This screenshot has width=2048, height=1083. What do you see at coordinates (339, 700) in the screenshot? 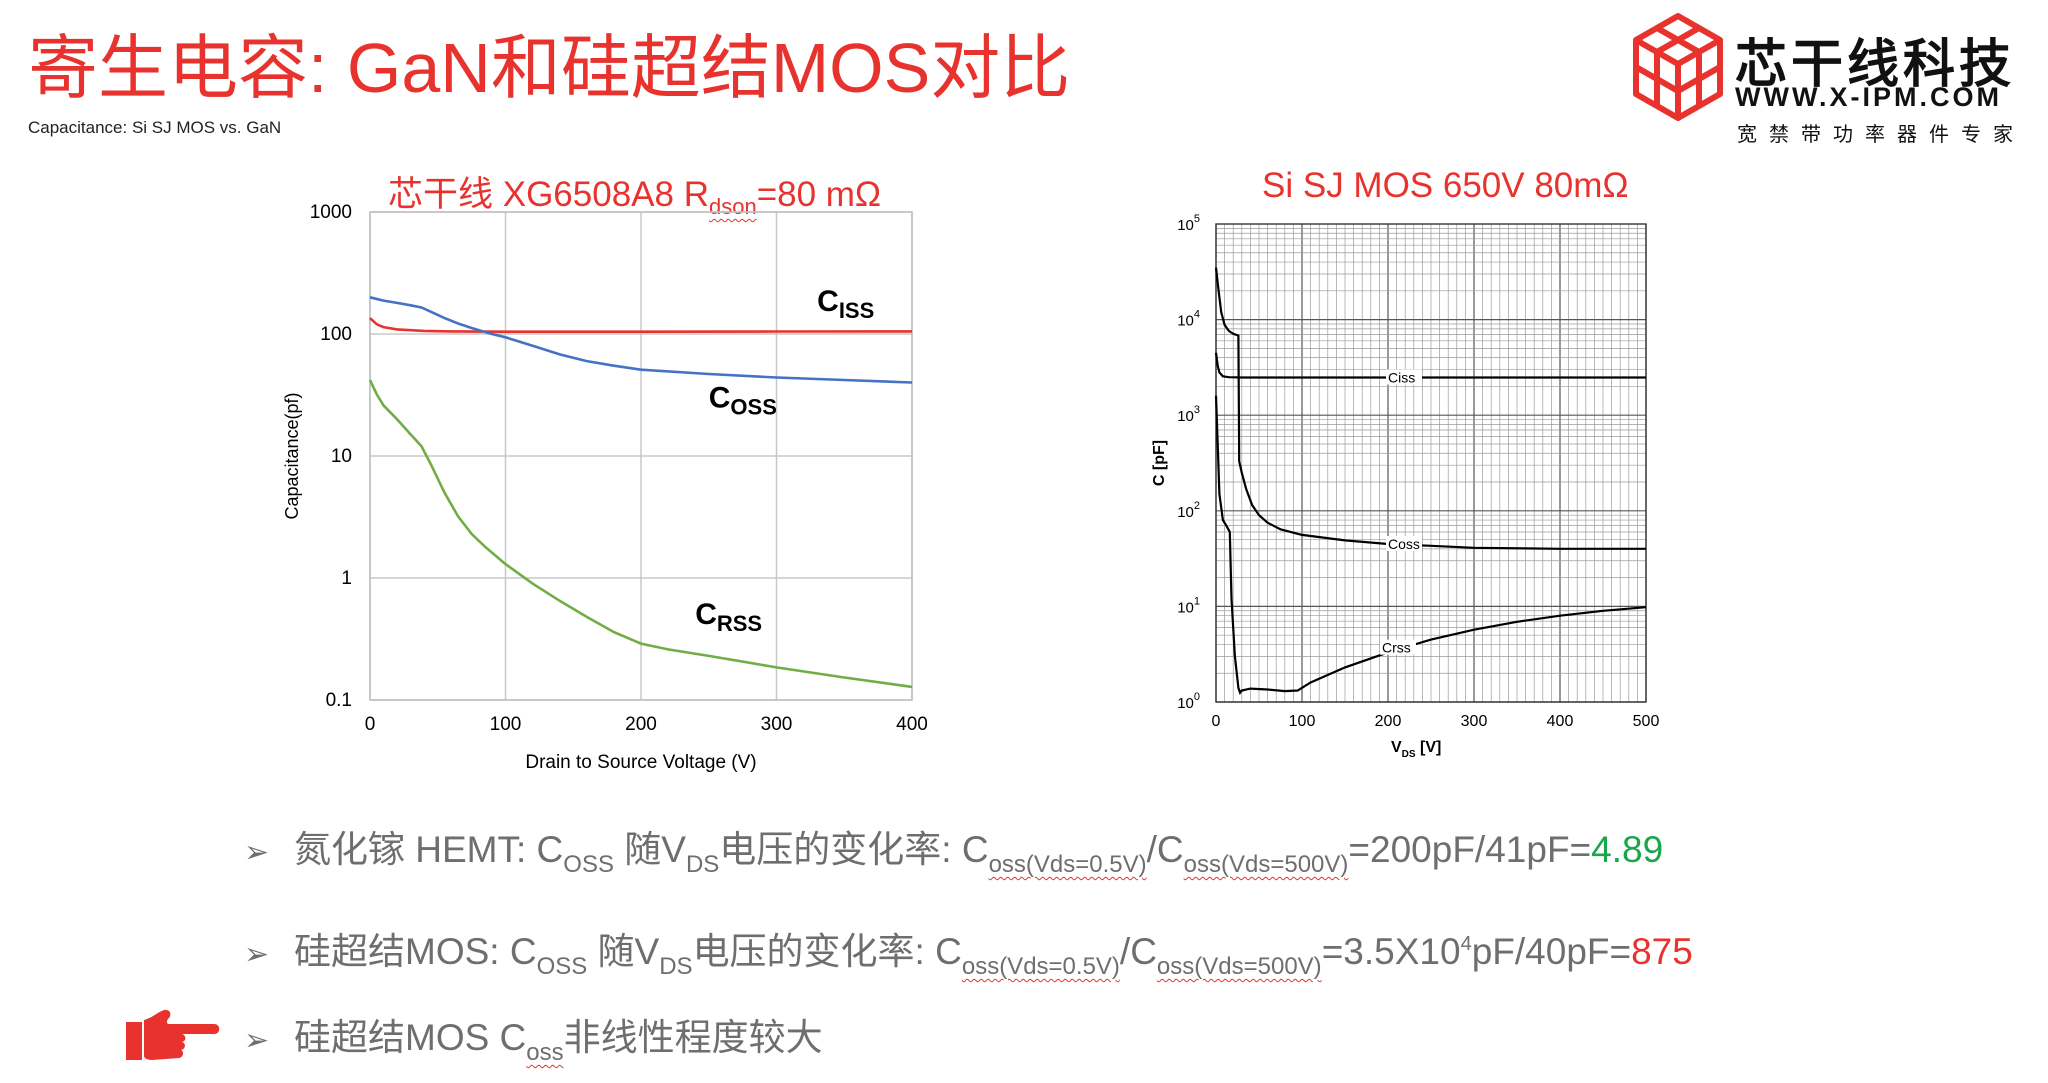
I see `y-tick-label: 0.1` at bounding box center [339, 700].